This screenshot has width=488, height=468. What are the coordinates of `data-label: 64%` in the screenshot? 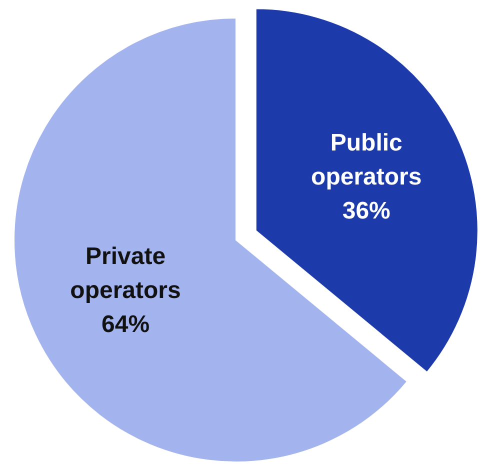 It's located at (125, 324).